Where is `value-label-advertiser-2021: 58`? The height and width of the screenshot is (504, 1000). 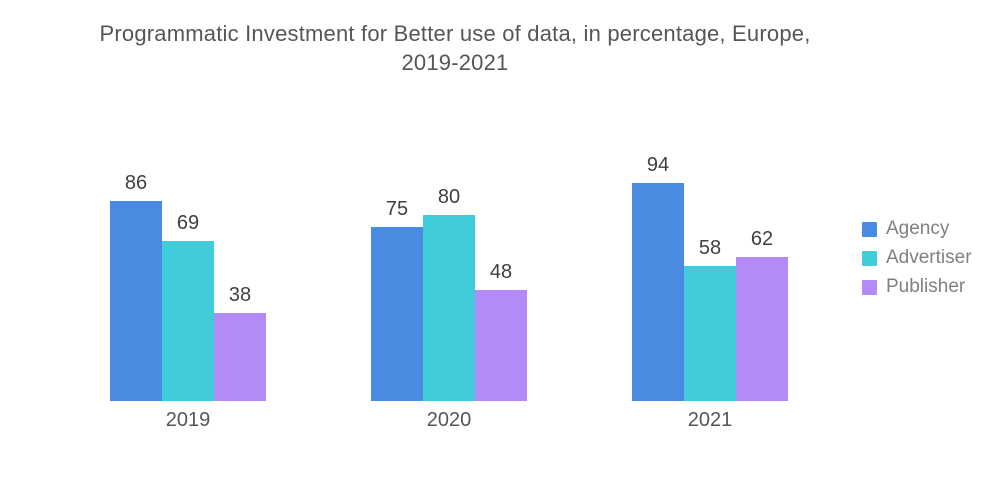
value-label-advertiser-2021: 58 is located at coordinates (710, 248).